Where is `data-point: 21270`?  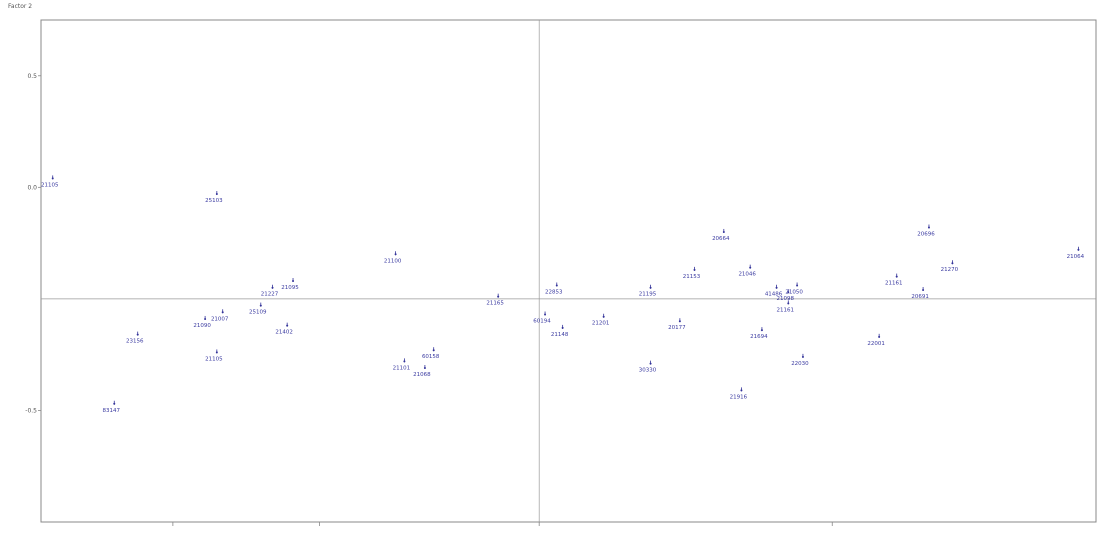 data-point: 21270 is located at coordinates (950, 266).